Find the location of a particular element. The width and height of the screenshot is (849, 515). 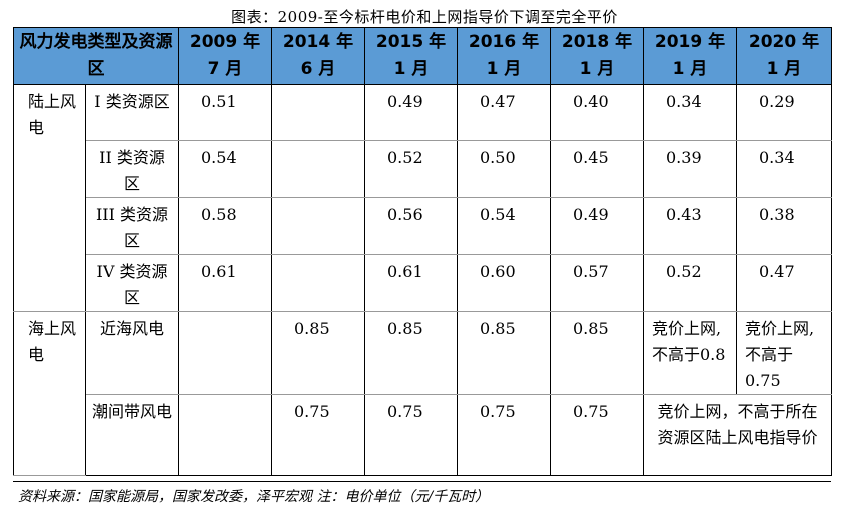

value-cell: 0.29 is located at coordinates (784, 112).